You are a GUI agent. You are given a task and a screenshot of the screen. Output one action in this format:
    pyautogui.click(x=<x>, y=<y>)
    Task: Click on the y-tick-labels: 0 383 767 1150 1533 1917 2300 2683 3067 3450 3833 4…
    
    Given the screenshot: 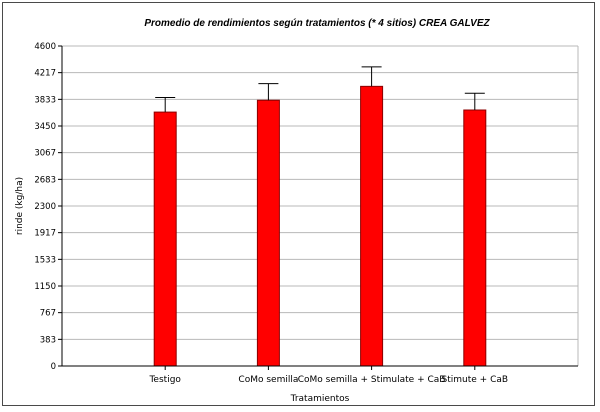 What is the action you would take?
    pyautogui.click(x=45, y=207)
    